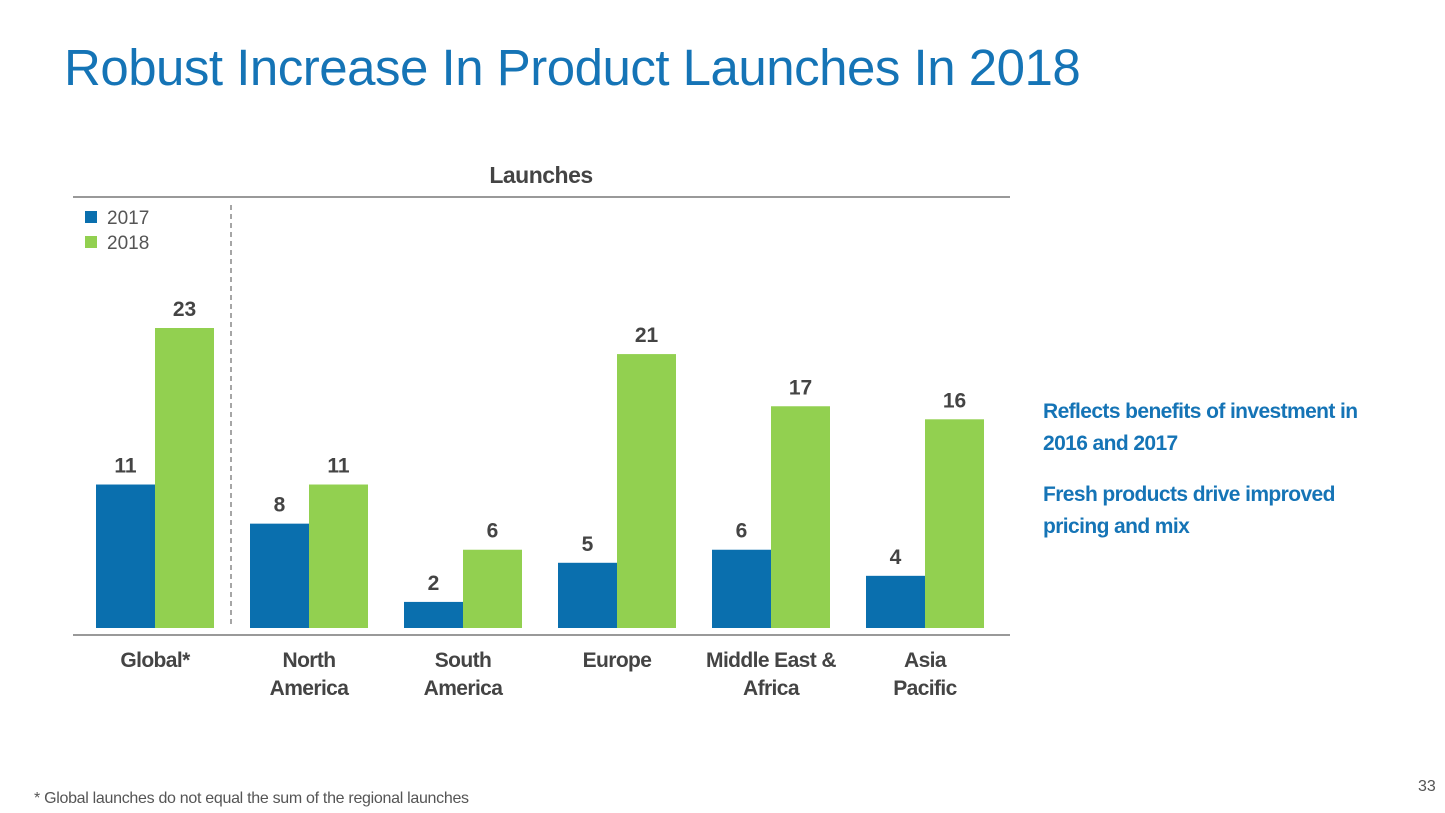 This screenshot has width=1445, height=813. What do you see at coordinates (338, 466) in the screenshot?
I see `data-label-2018-1: 11` at bounding box center [338, 466].